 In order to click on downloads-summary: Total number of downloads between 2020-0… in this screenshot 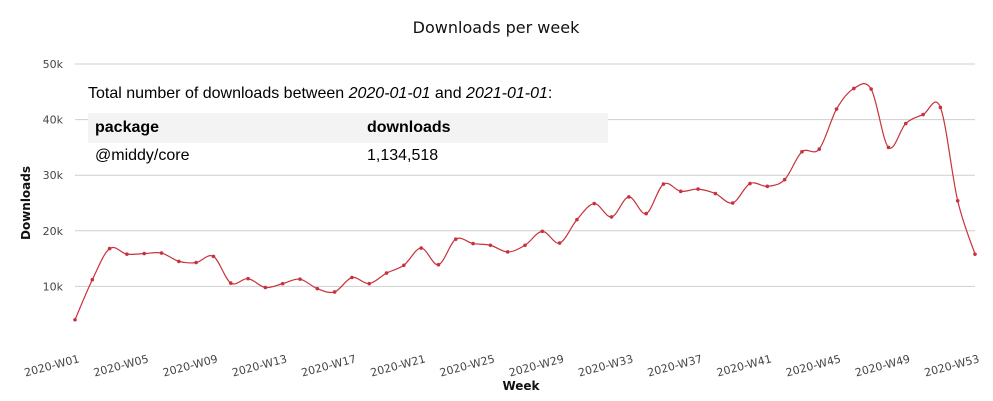, I will do `click(348, 126)`.